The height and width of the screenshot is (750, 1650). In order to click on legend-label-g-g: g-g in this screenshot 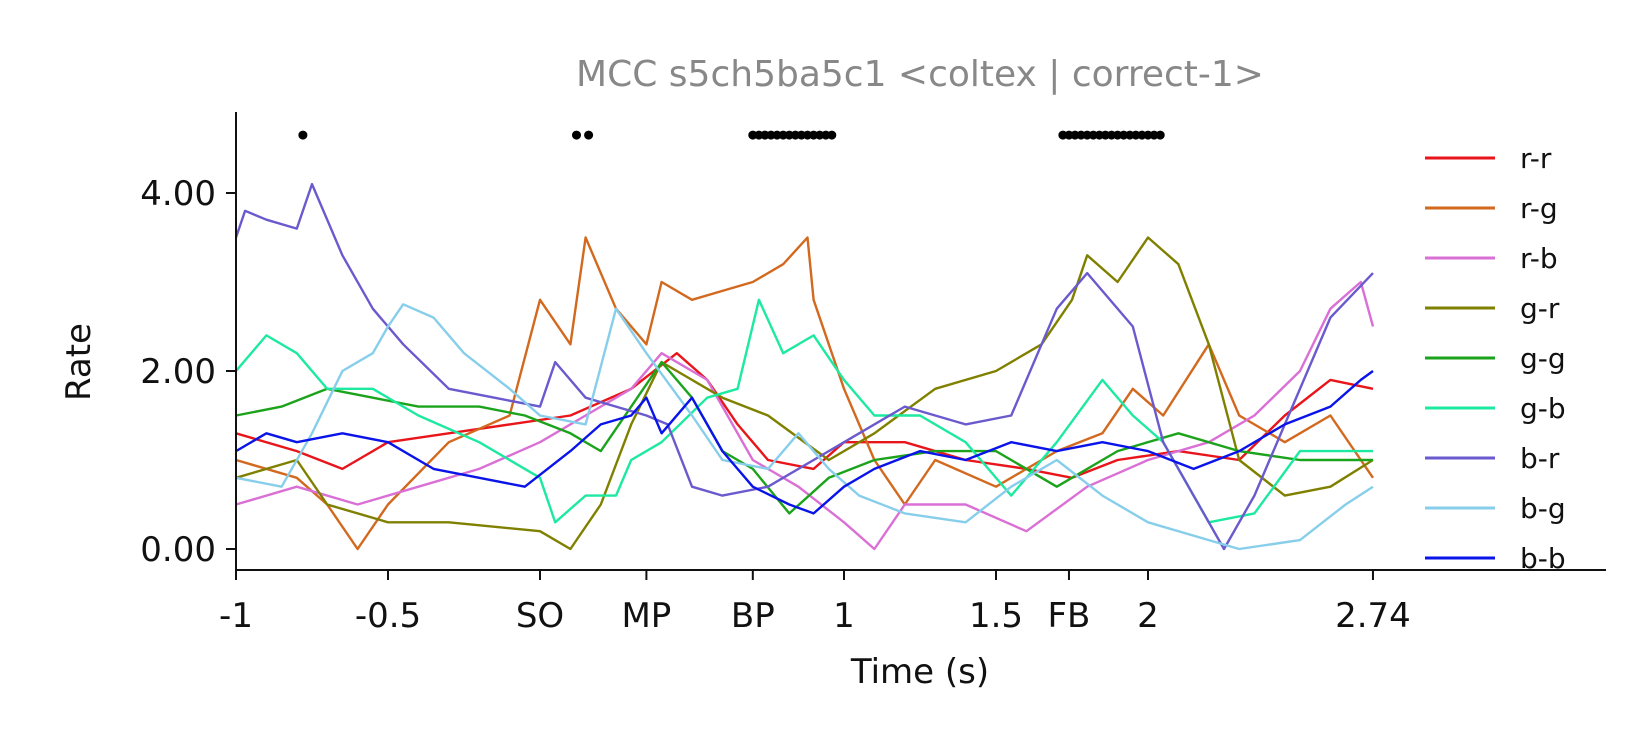, I will do `click(1543, 358)`.